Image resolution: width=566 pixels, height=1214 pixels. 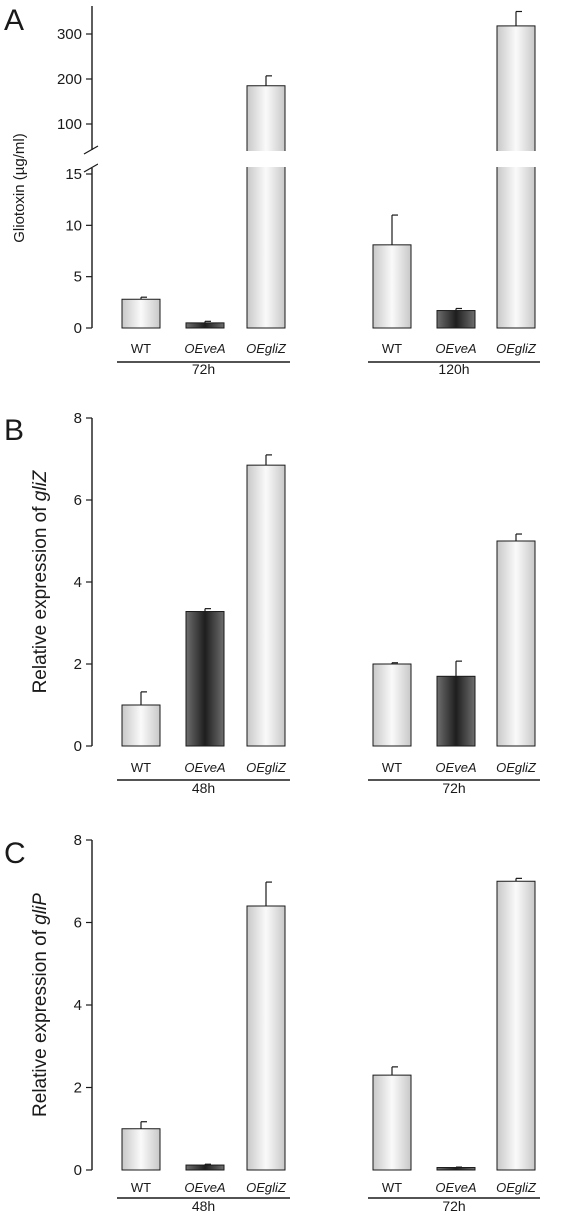 I want to click on panel-letter: C, so click(x=15, y=853).